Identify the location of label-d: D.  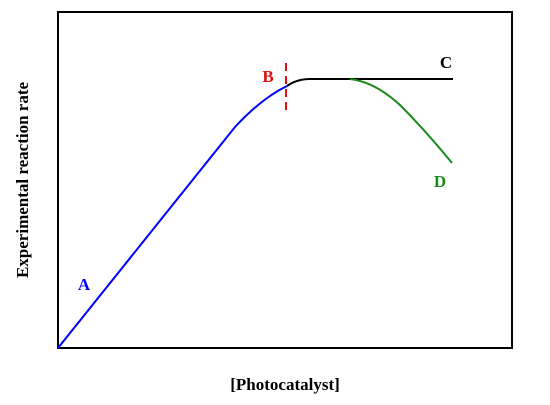
(440, 181).